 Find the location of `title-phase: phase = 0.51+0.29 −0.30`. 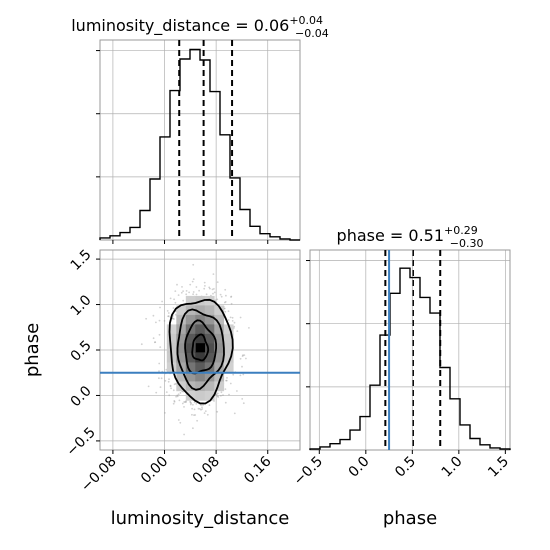

title-phase: phase = 0.51+0.29 −0.30 is located at coordinates (410, 237).